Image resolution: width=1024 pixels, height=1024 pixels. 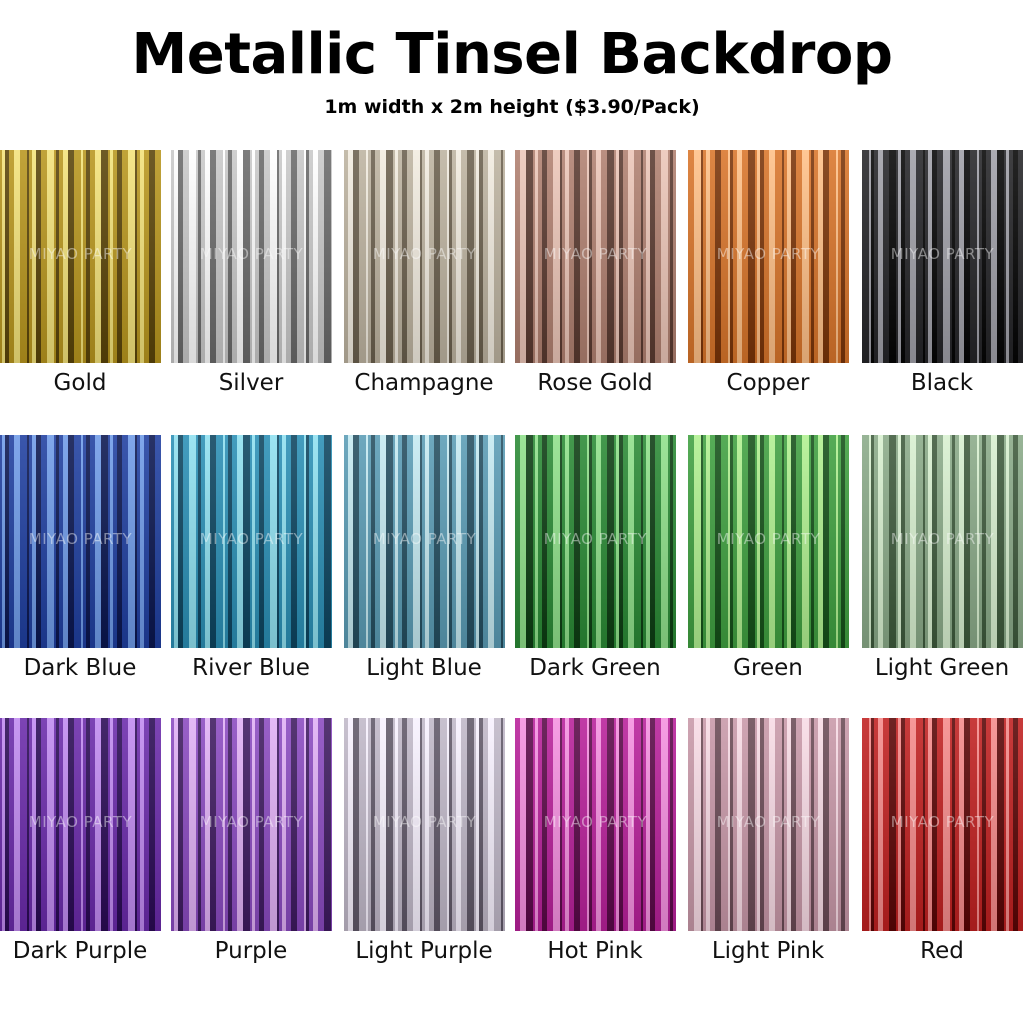 I want to click on swatch-gold: MIYAO PARTY, so click(x=80, y=256).